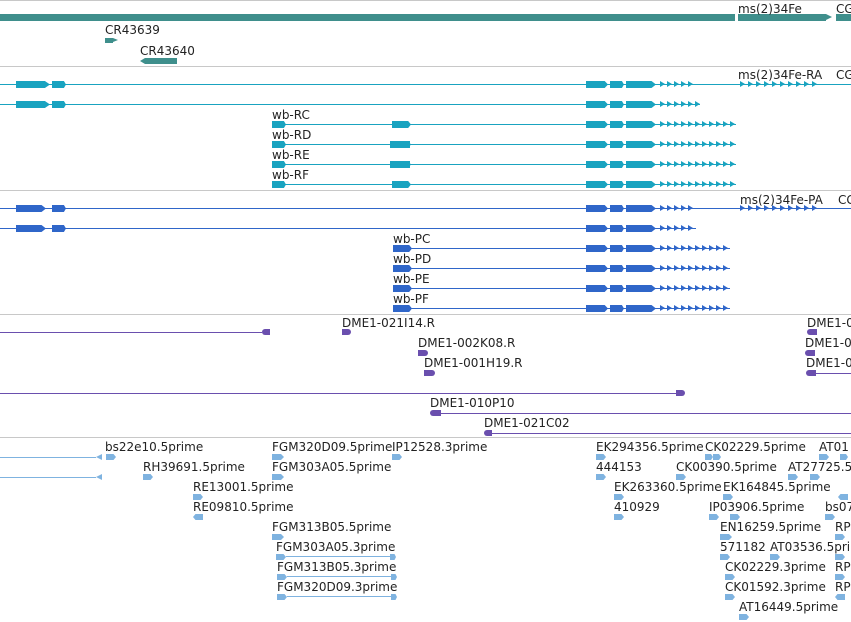 The image size is (851, 622). What do you see at coordinates (777, 487) in the screenshot?
I see `est-label: EK164845.5prime` at bounding box center [777, 487].